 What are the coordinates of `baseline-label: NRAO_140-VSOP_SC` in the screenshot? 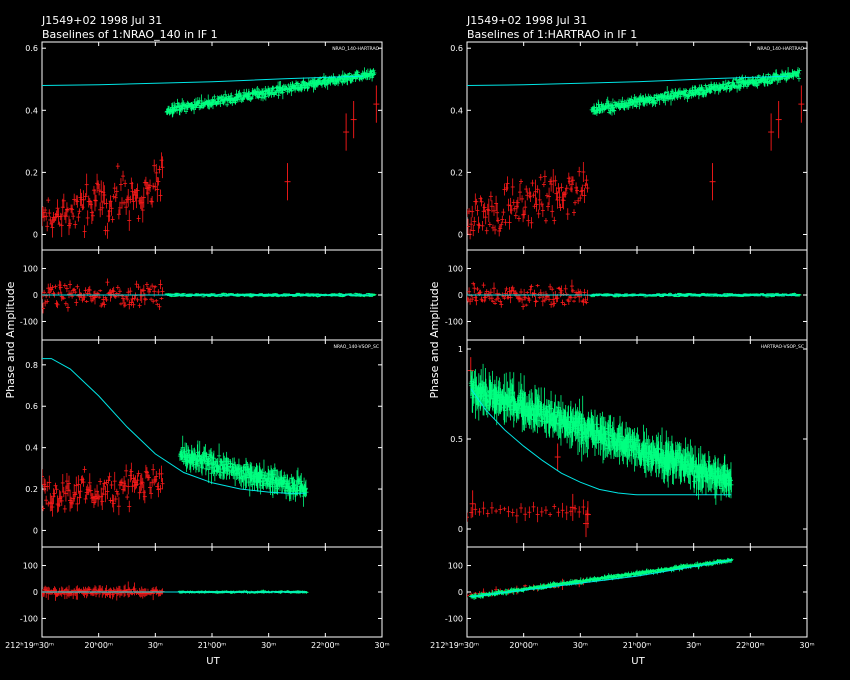 It's located at (357, 347).